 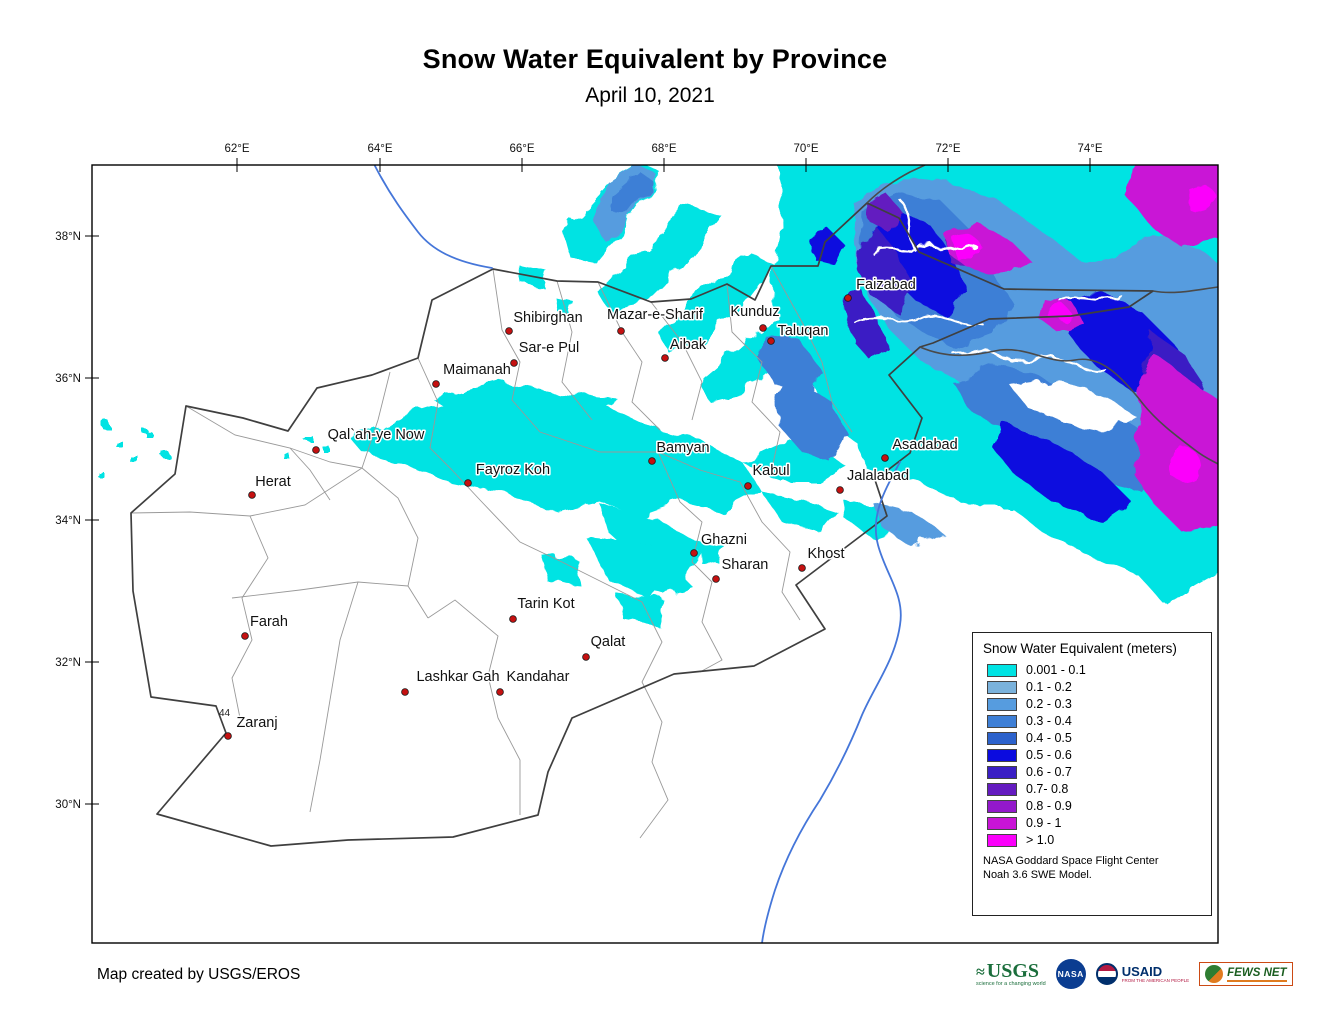 What do you see at coordinates (538, 677) in the screenshot?
I see `city-label: Kandahar` at bounding box center [538, 677].